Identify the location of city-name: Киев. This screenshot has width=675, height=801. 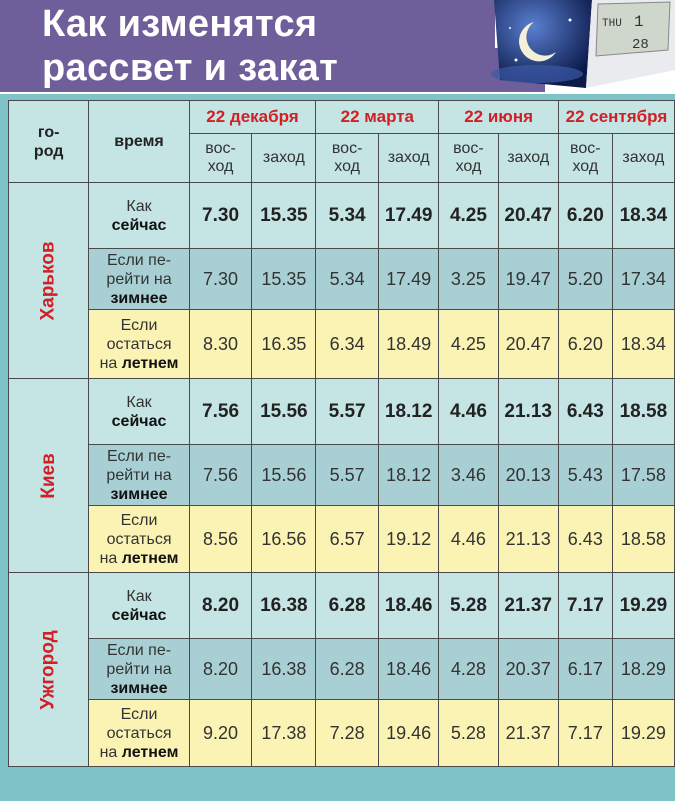
(48, 475).